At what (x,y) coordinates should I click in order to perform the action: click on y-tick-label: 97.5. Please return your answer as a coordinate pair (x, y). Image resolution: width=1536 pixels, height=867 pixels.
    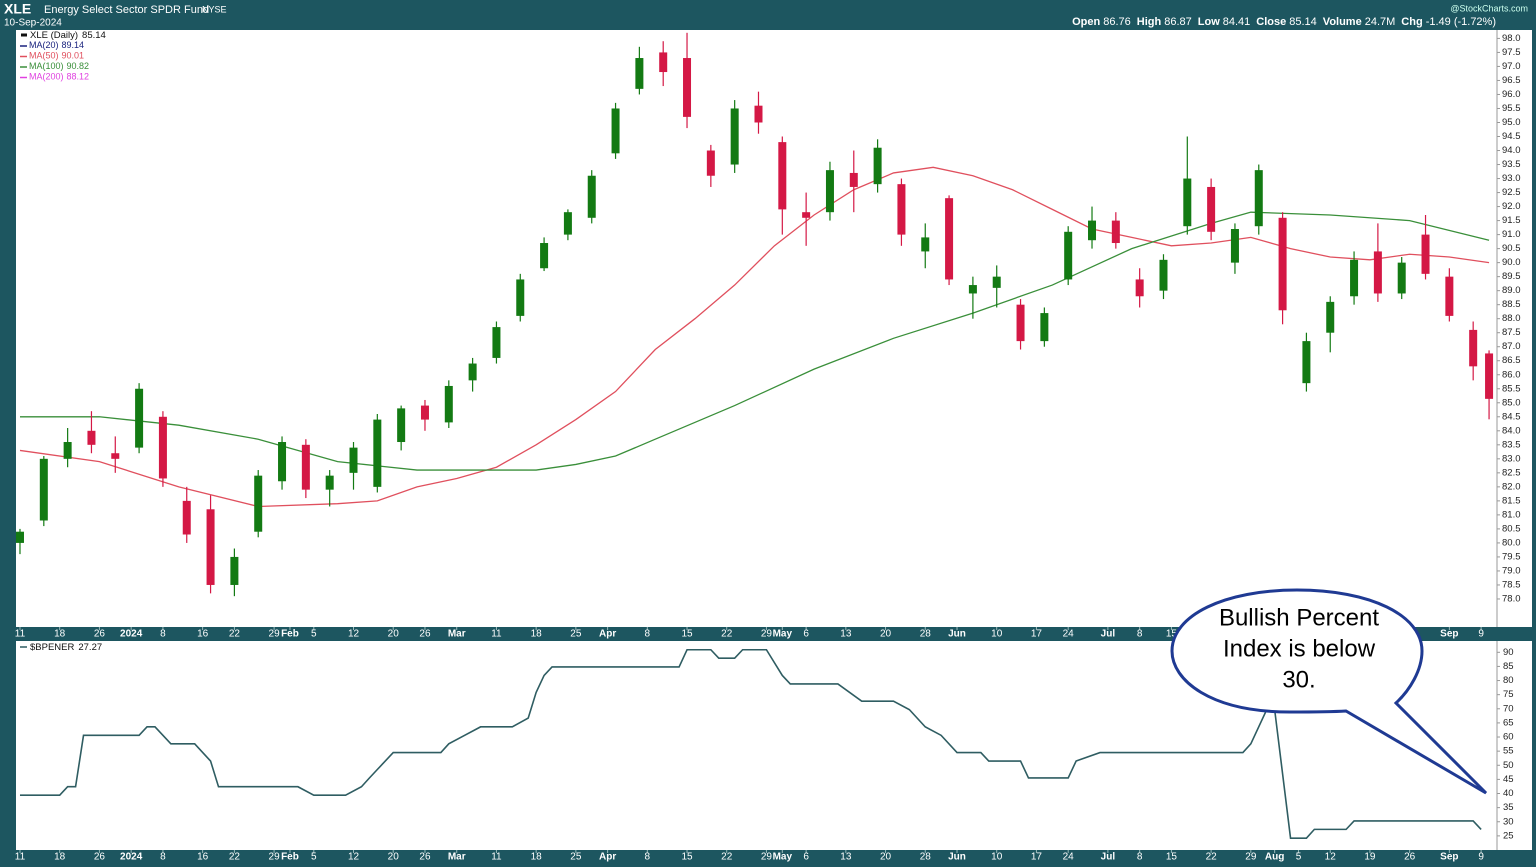
    Looking at the image, I should click on (1511, 52).